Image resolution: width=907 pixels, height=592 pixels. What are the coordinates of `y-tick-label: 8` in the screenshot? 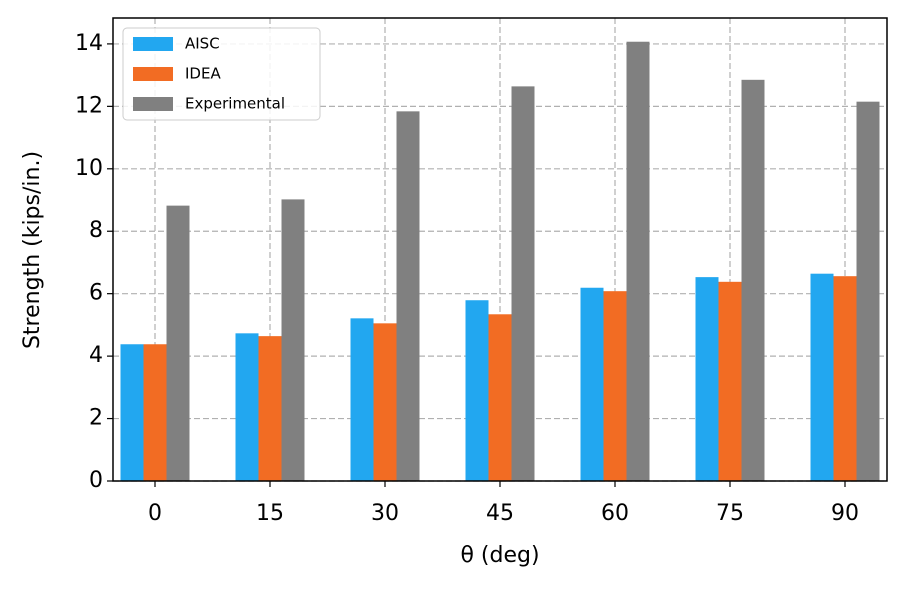 It's located at (96, 230).